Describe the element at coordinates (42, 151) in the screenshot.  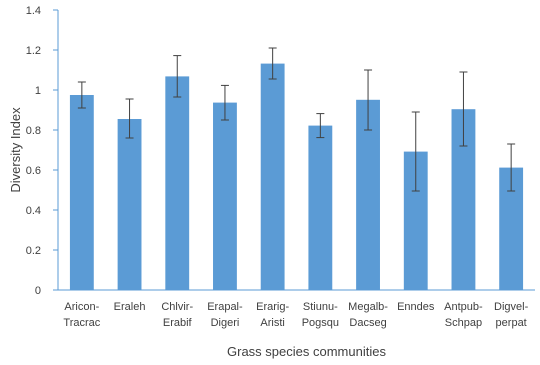
I see `y-axis-ticks: 0 0.2 0.4 0.6 0.8 1 1.2 1.4` at that location.